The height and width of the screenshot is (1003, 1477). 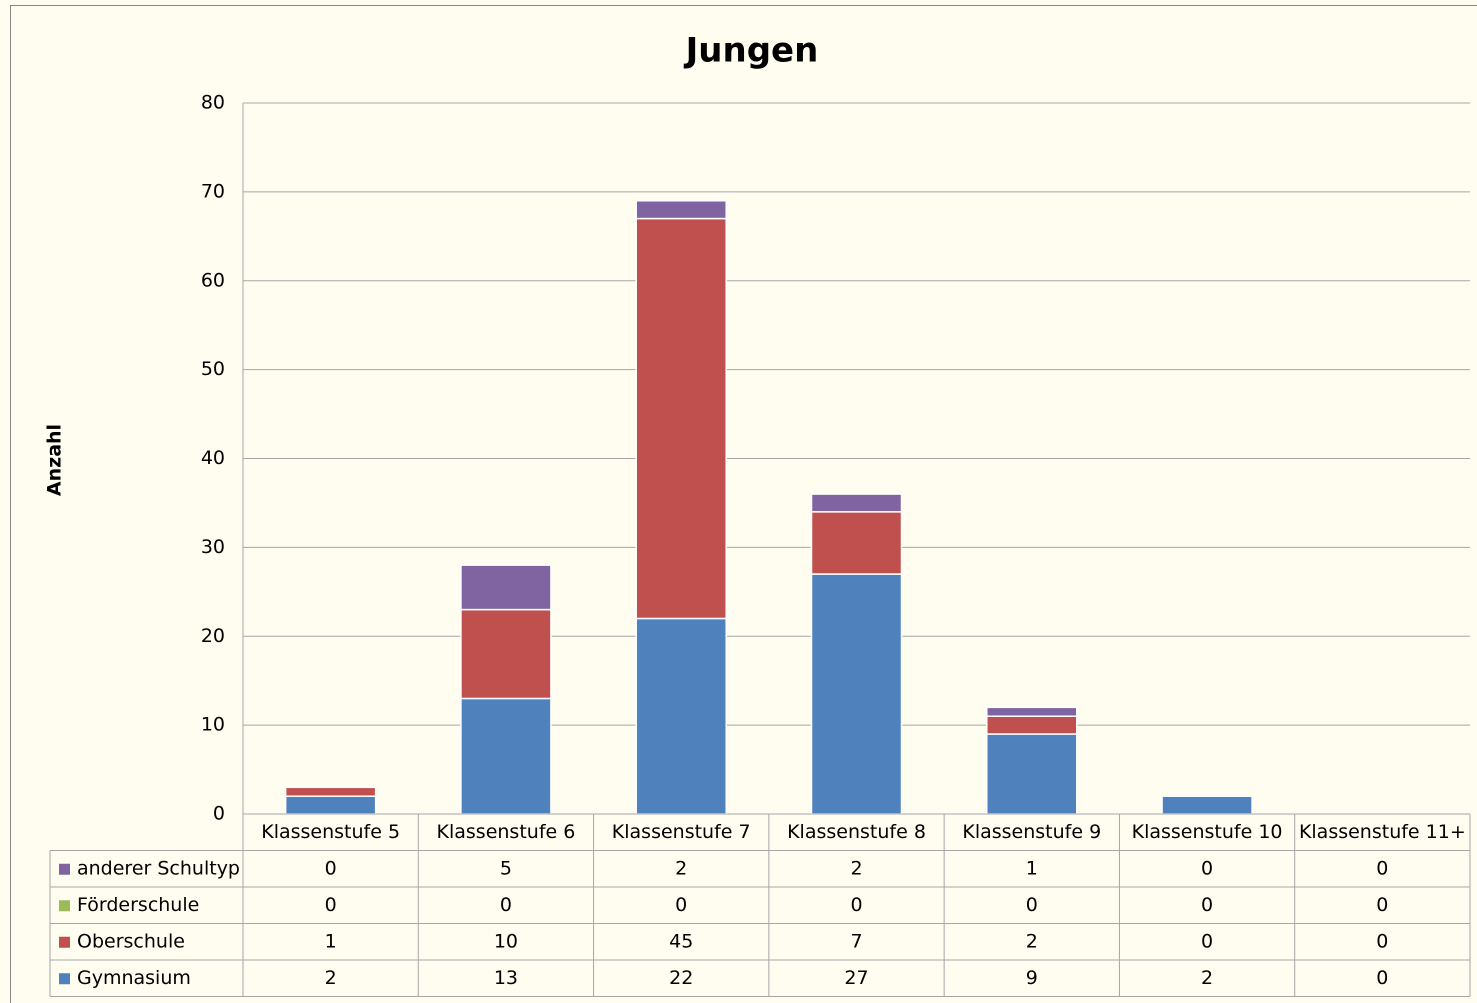 I want to click on y-tick-label: 30, so click(x=213, y=547).